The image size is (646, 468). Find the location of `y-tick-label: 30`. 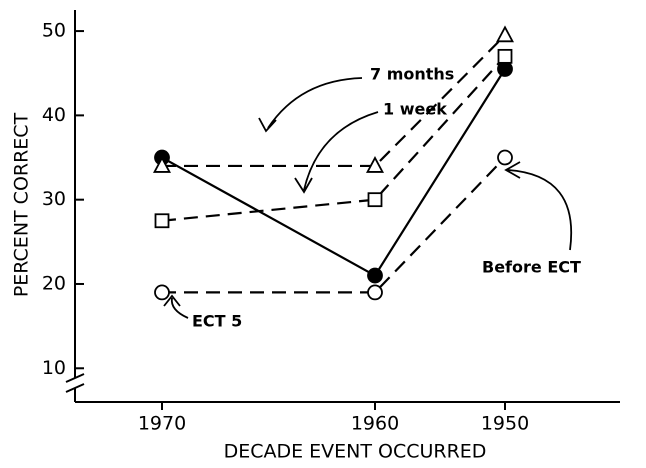

y-tick-label: 30 is located at coordinates (54, 199).